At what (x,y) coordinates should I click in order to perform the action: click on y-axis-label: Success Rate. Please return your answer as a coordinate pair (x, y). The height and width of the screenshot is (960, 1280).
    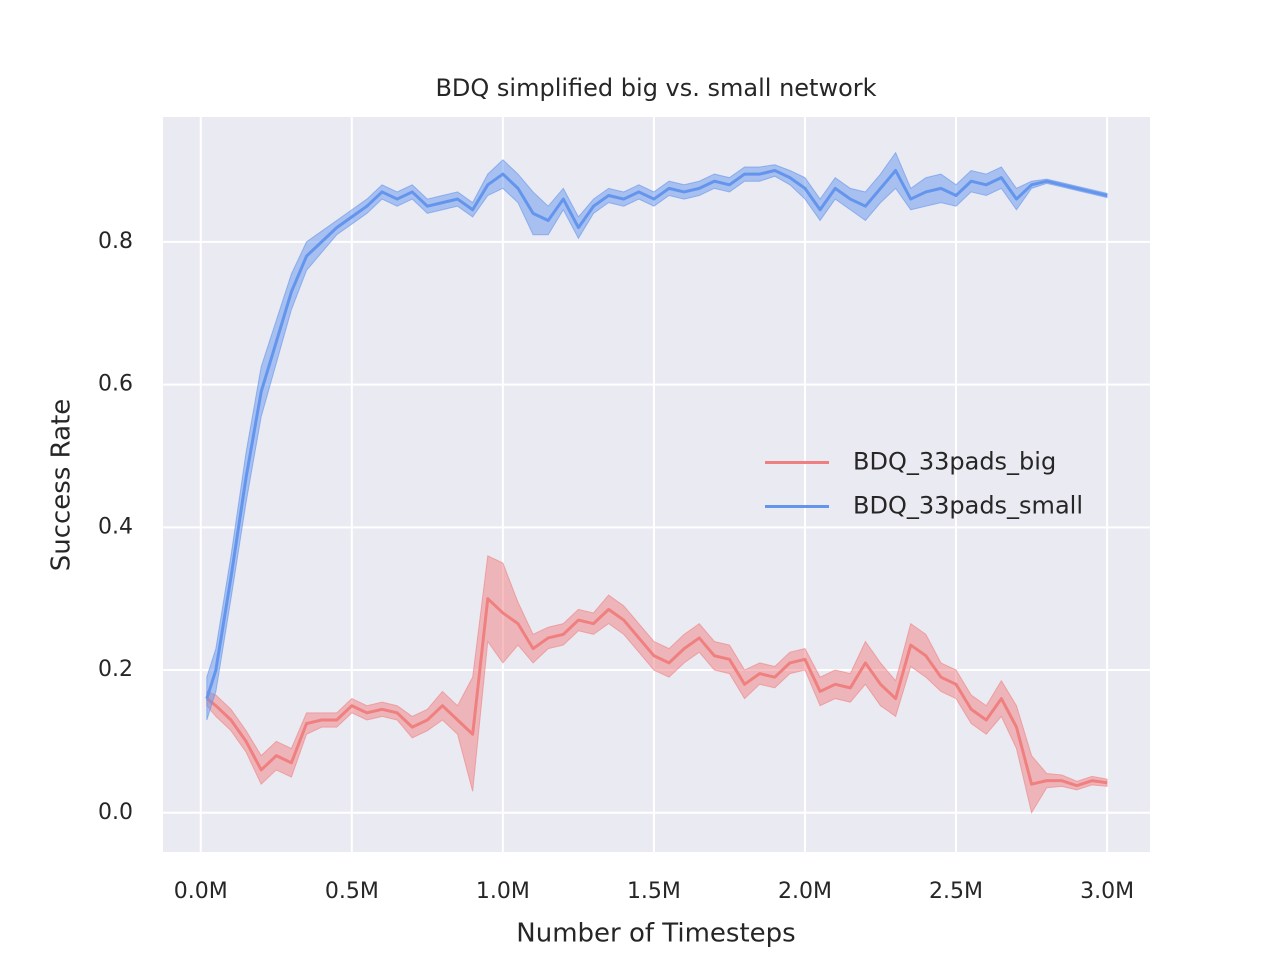
    Looking at the image, I should click on (62, 485).